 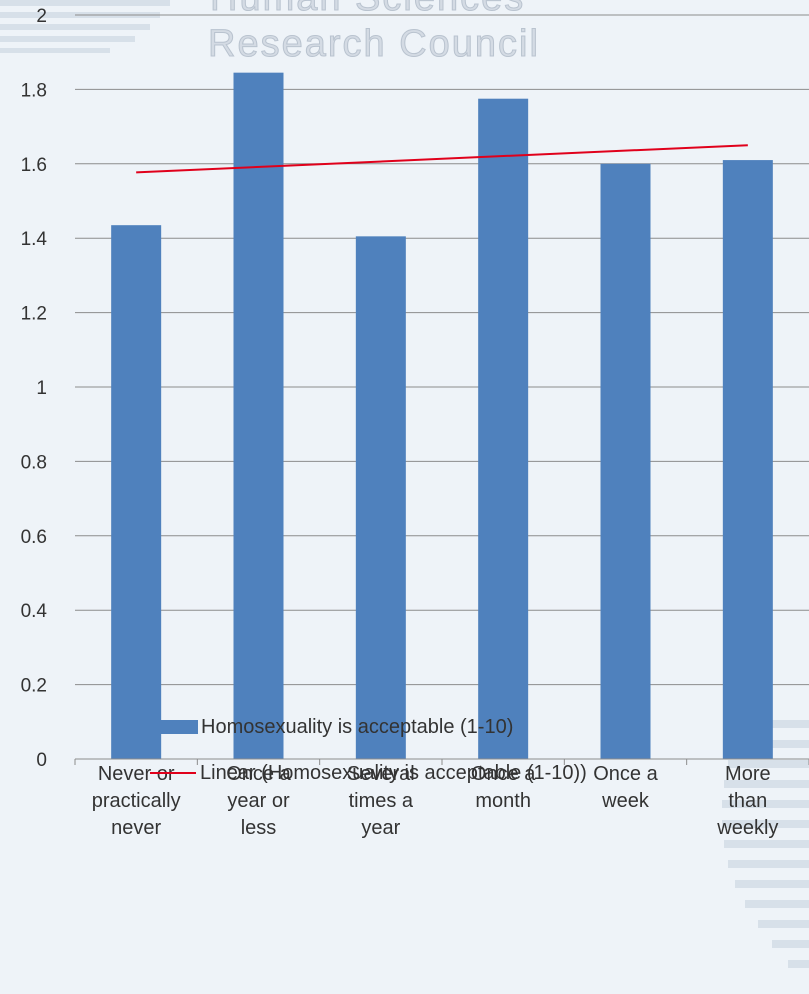 I want to click on legend-item-bars: Homosexuality is acceptable (1-10), so click(x=470, y=727).